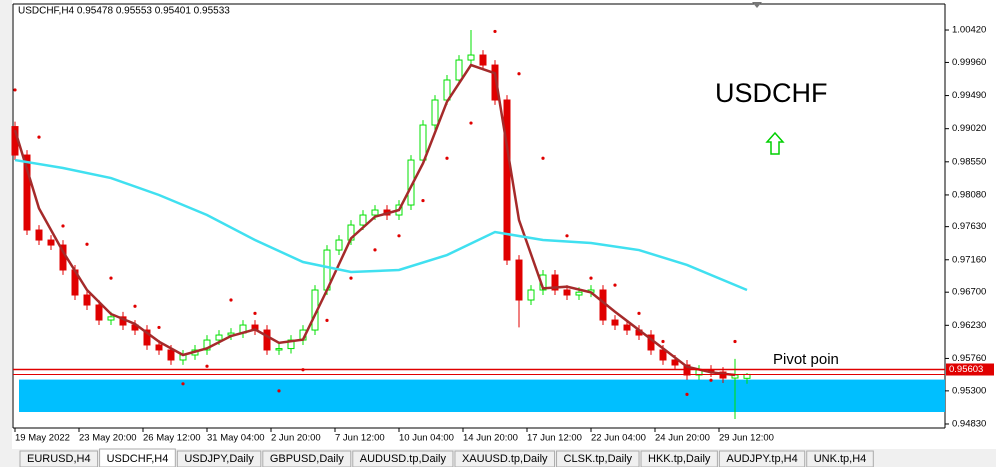 This screenshot has height=467, width=996. Describe the element at coordinates (482, 396) in the screenshot. I see `zone` at that location.